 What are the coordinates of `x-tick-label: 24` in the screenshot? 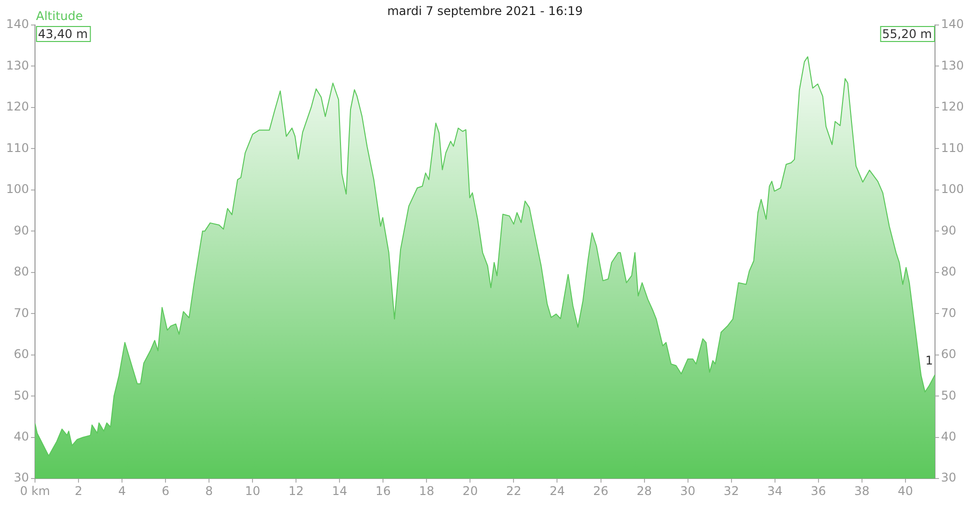 It's located at (557, 491).